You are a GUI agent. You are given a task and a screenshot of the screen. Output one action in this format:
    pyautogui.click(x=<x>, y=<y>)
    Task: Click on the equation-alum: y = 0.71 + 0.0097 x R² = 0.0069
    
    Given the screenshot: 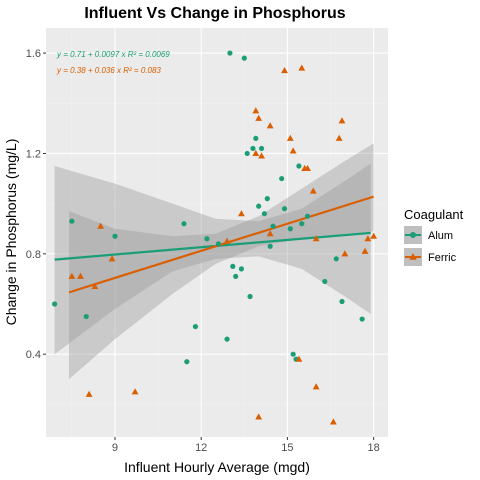 What is the action you would take?
    pyautogui.click(x=113, y=54)
    